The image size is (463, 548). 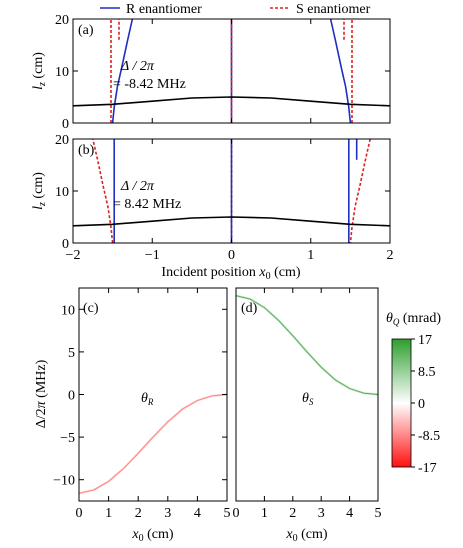 I want to click on b-xtick-label-0: −2, so click(x=73, y=255).